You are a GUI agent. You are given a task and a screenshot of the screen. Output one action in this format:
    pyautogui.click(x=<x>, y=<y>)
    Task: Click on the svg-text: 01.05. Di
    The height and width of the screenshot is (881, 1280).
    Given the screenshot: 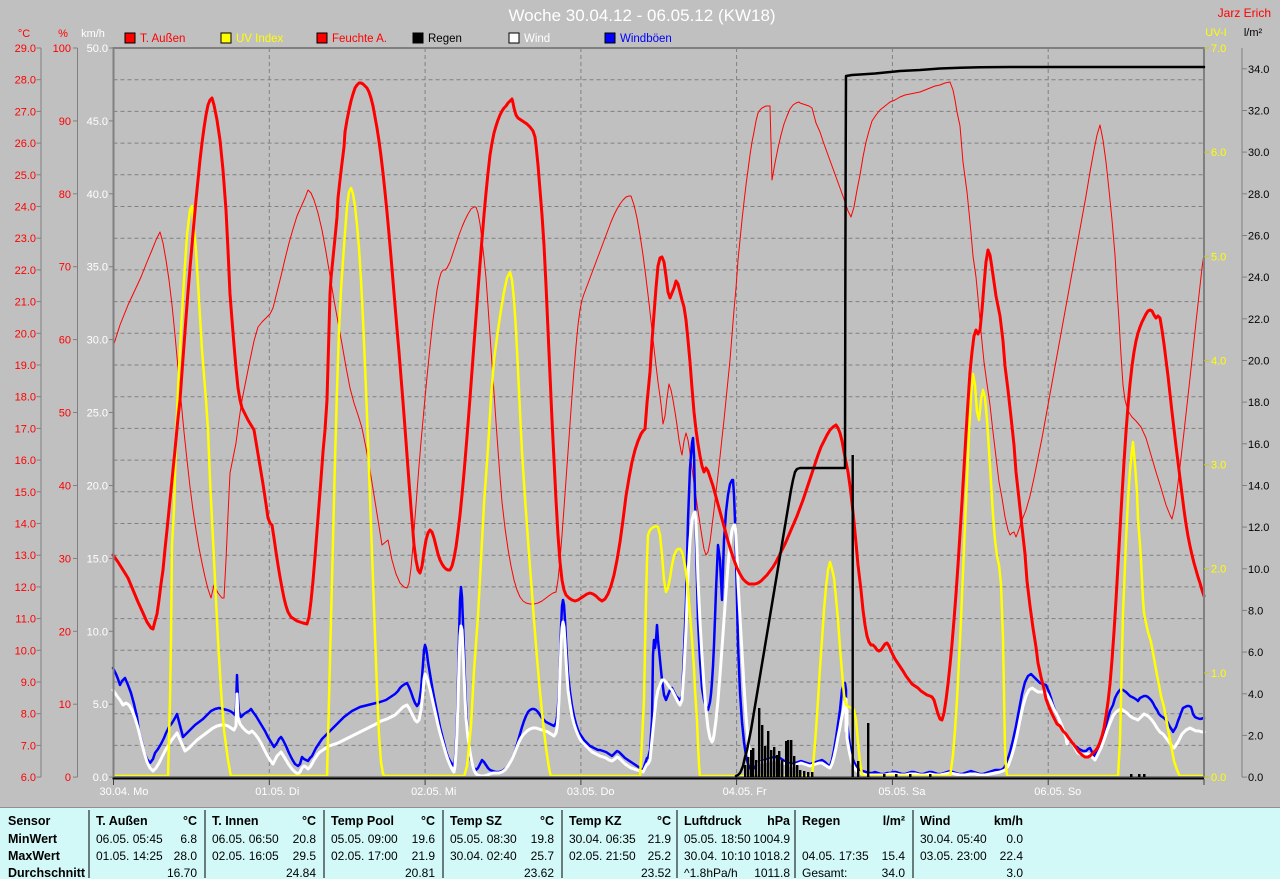 What is the action you would take?
    pyautogui.click(x=277, y=792)
    